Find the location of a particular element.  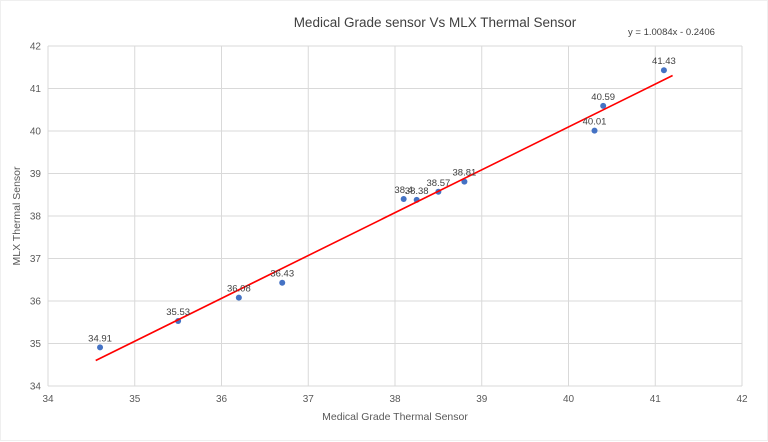

trendline-equation: y = 1.0084x - 0.2406 is located at coordinates (671, 32).